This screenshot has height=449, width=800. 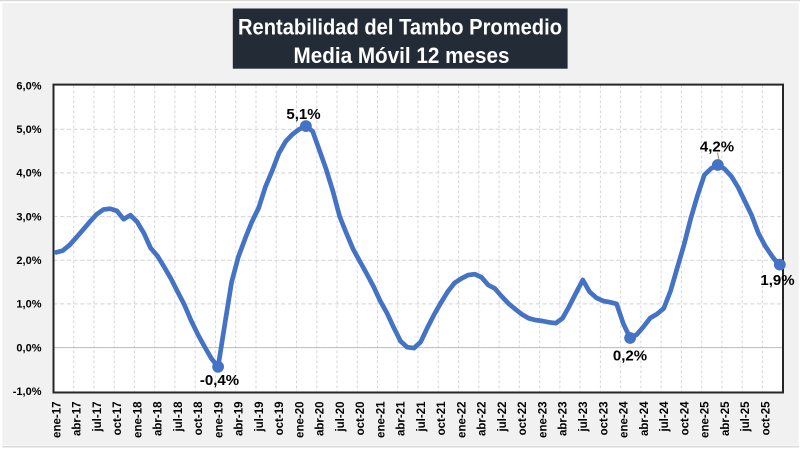 What do you see at coordinates (630, 356) in the screenshot?
I see `svg-text: 0,2%` at bounding box center [630, 356].